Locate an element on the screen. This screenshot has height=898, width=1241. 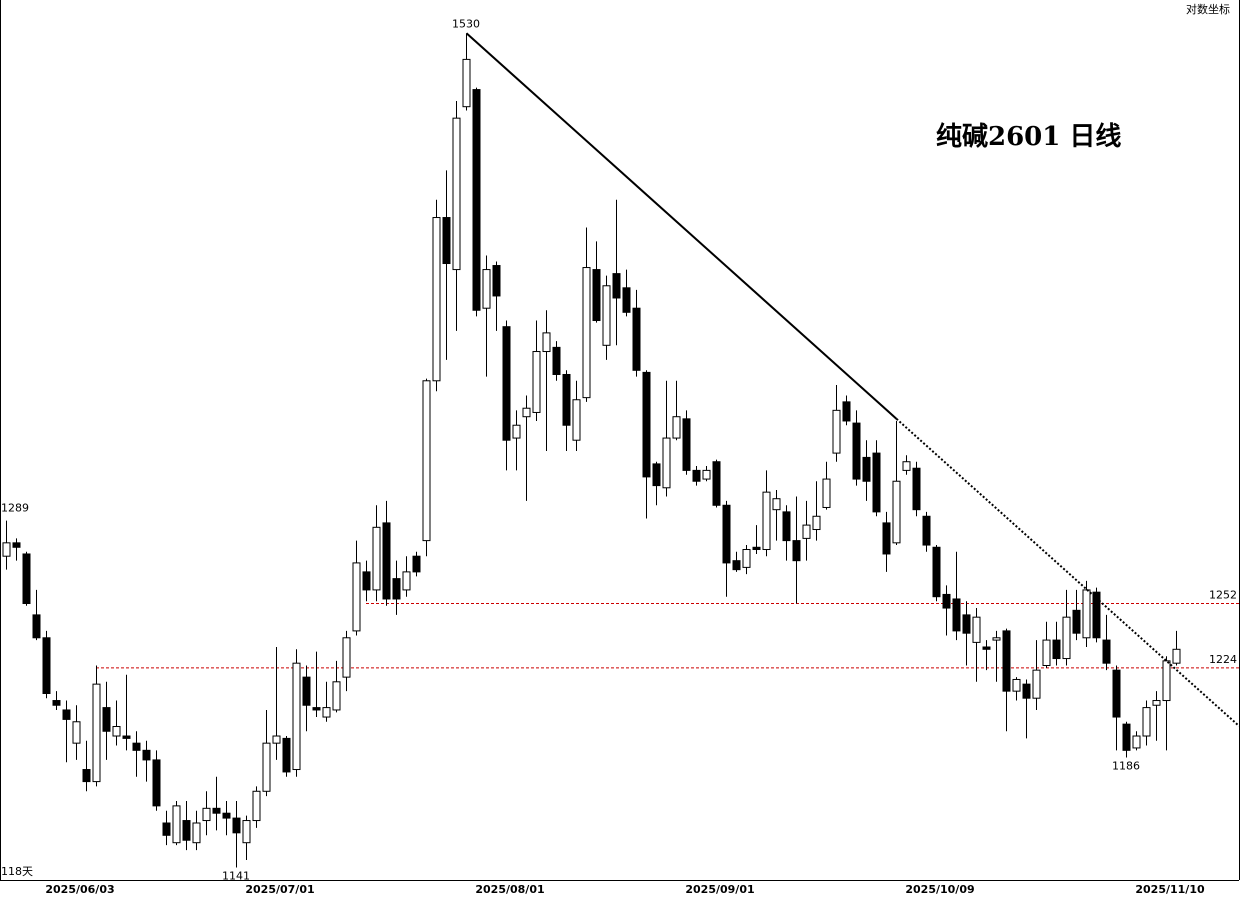
extreme-label: 1186 is located at coordinates (1126, 766).